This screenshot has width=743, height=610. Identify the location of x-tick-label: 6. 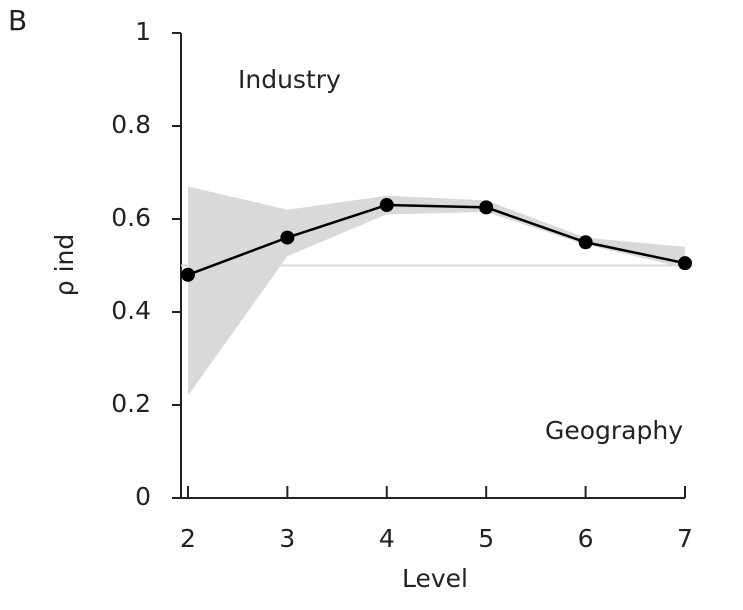
(586, 538).